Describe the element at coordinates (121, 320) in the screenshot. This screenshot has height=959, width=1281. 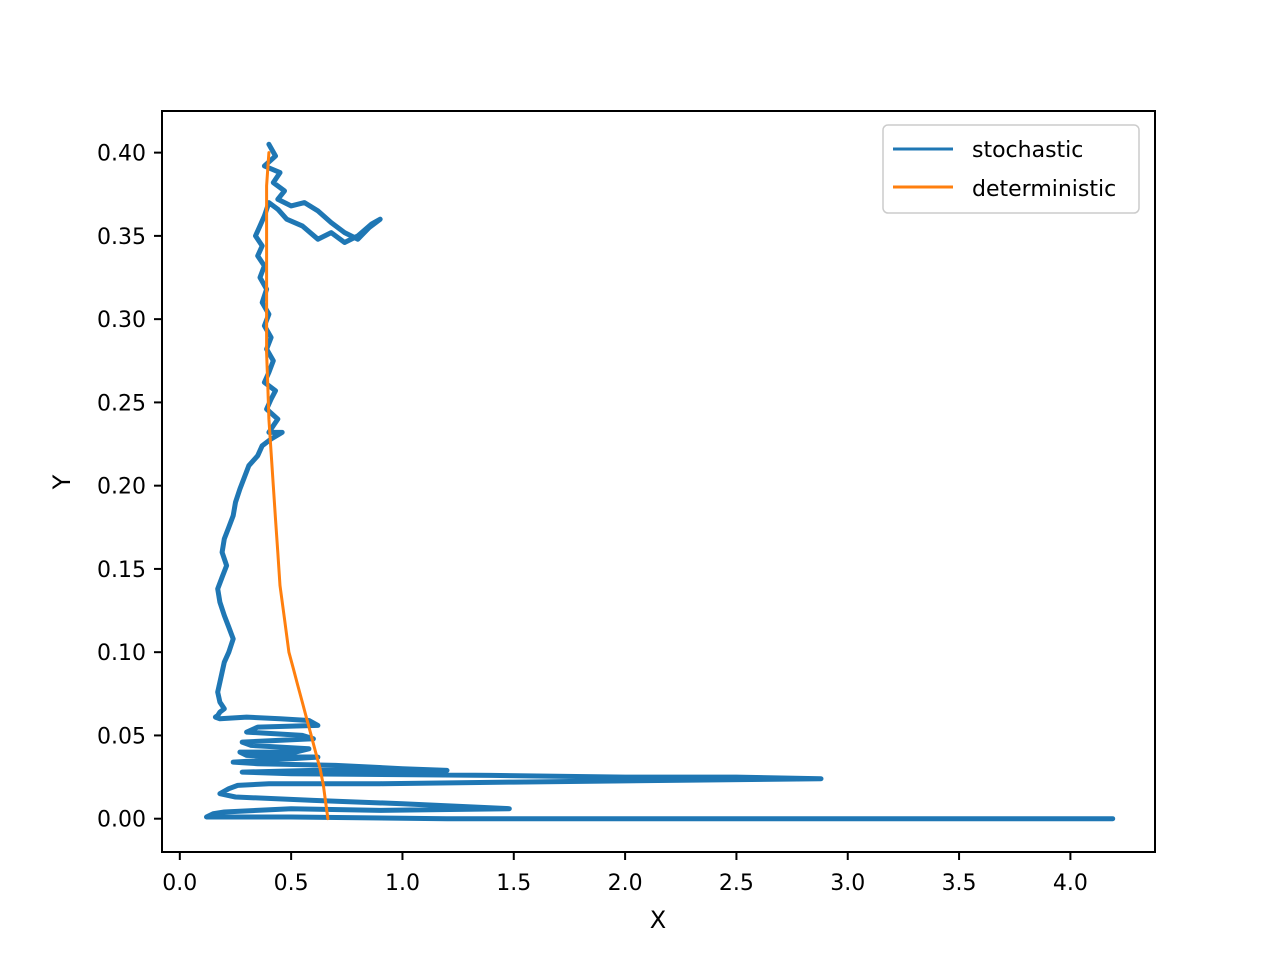
I see `y-tick-label: 0.30` at that location.